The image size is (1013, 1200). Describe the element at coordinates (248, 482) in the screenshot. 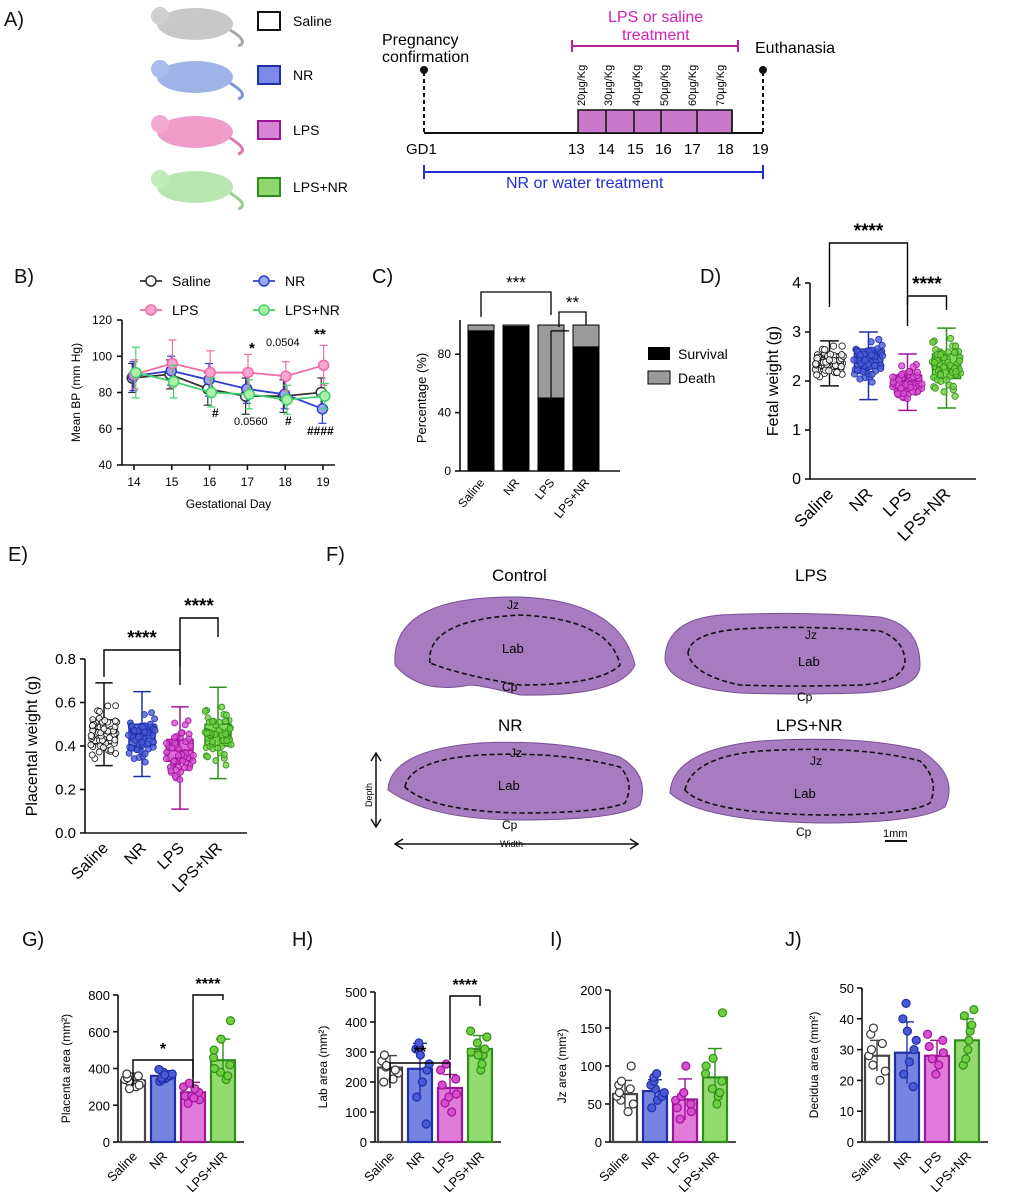

I see `b-xtick-label: 17` at that location.